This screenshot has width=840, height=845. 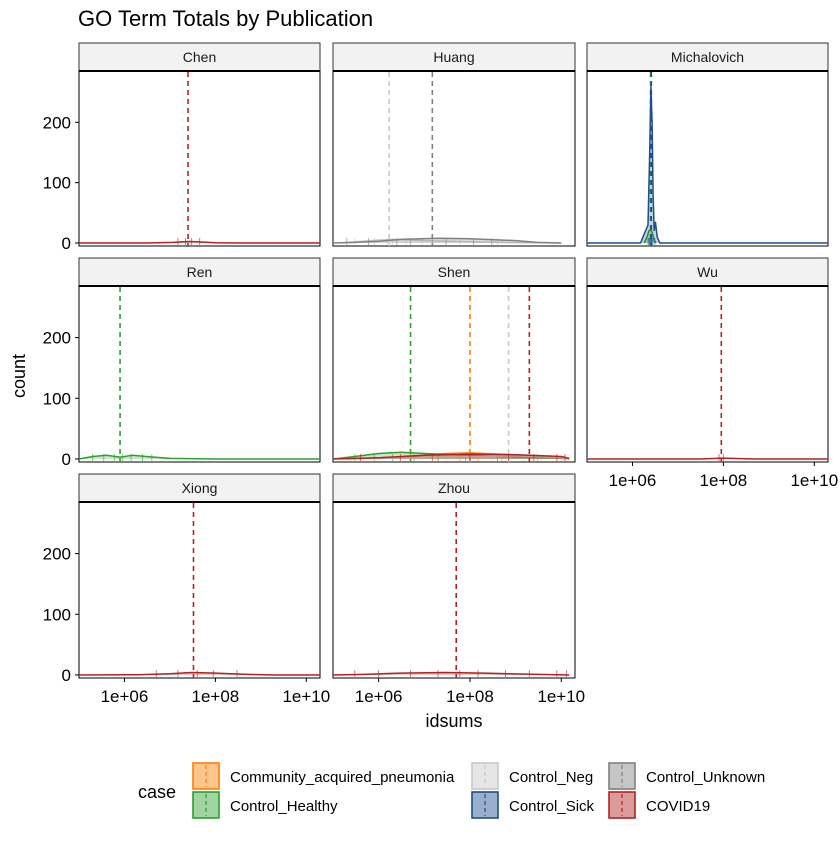 I want to click on facet-strip-label: Shen, so click(x=454, y=272).